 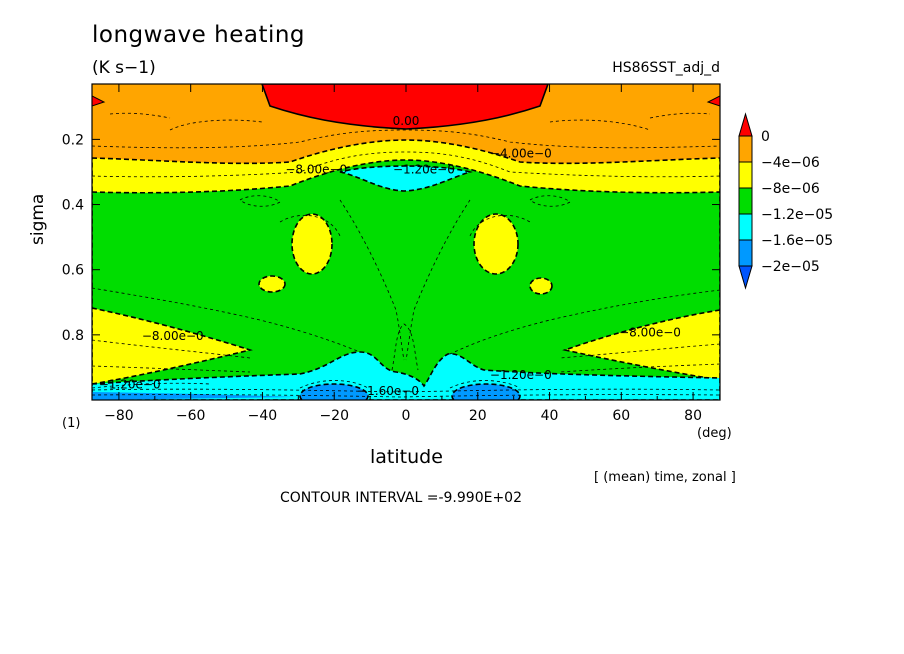 What do you see at coordinates (790, 189) in the screenshot?
I see `colorbar-label: −8e−06` at bounding box center [790, 189].